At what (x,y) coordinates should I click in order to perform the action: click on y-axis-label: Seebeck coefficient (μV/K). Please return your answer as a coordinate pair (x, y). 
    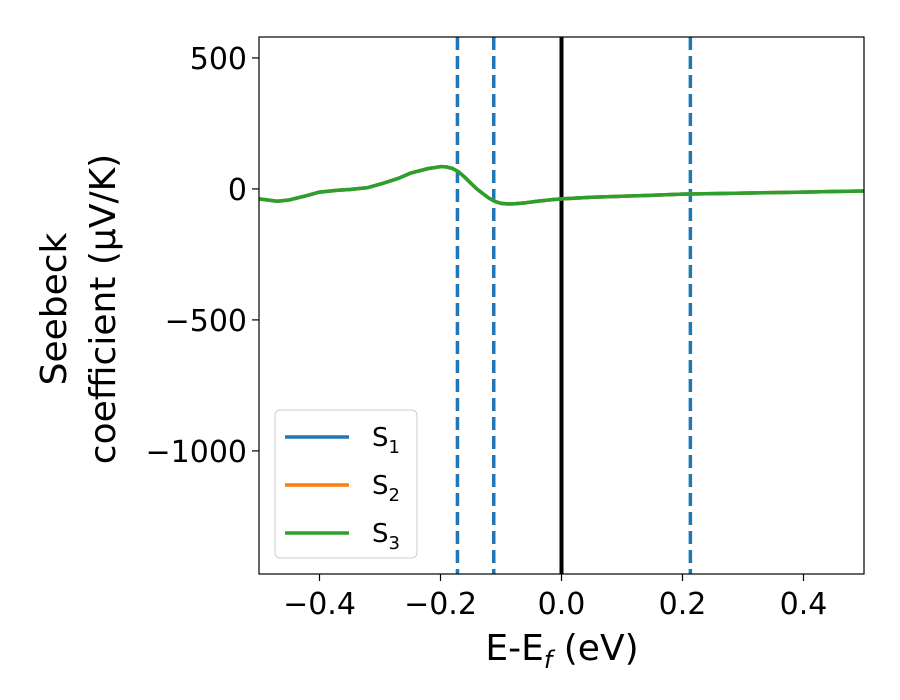
    Looking at the image, I should click on (79, 309).